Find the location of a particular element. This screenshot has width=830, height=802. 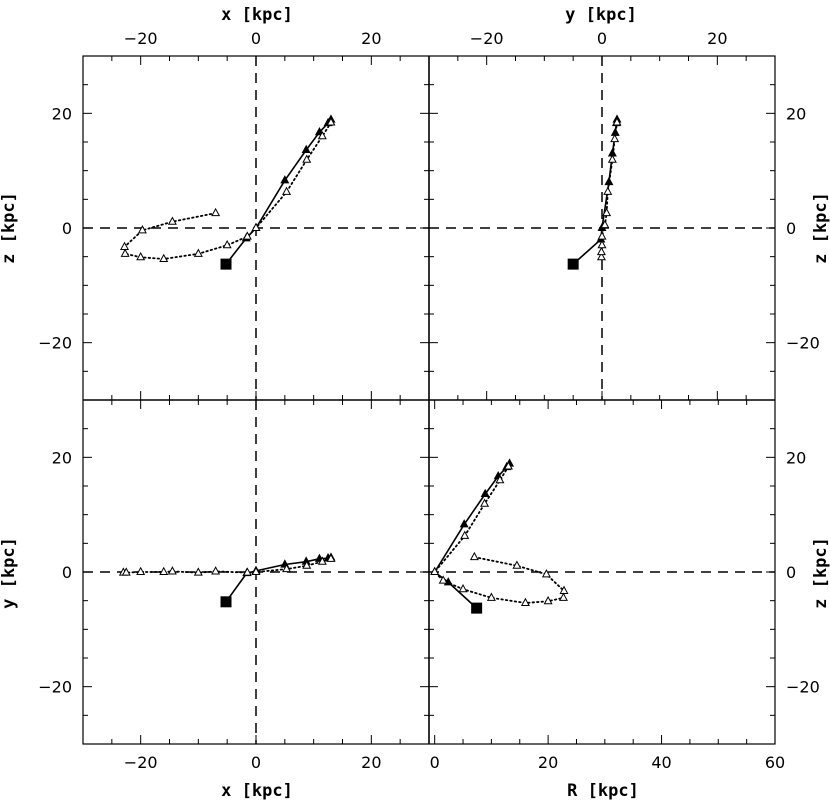

bottom-left-x-axis-label: x [kpc] is located at coordinates (257, 791).